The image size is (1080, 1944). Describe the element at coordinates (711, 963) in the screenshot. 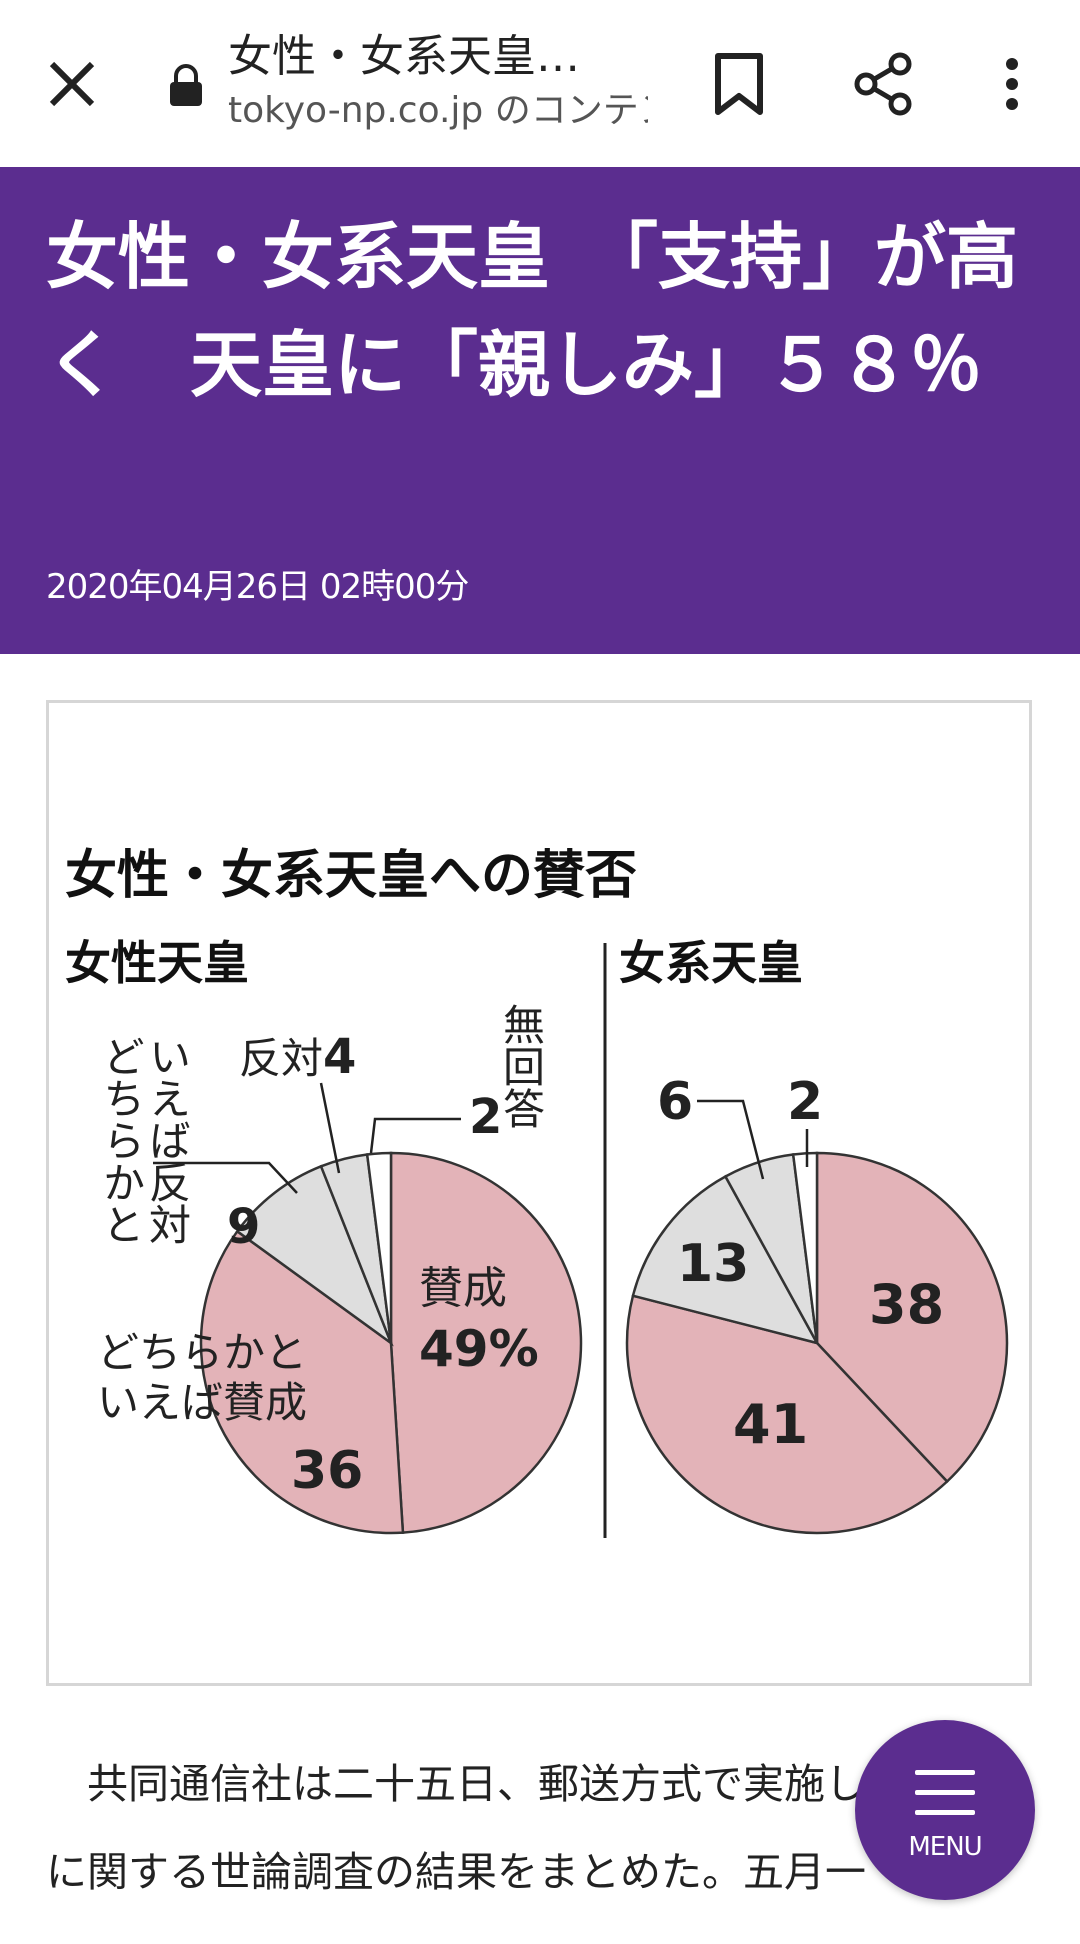

I see `chart-right-name: 女系天皇` at that location.